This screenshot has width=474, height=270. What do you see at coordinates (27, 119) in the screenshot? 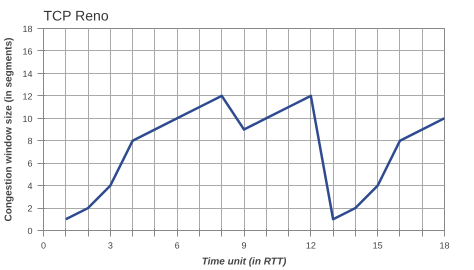
I see `y-tick-label: 10` at bounding box center [27, 119].